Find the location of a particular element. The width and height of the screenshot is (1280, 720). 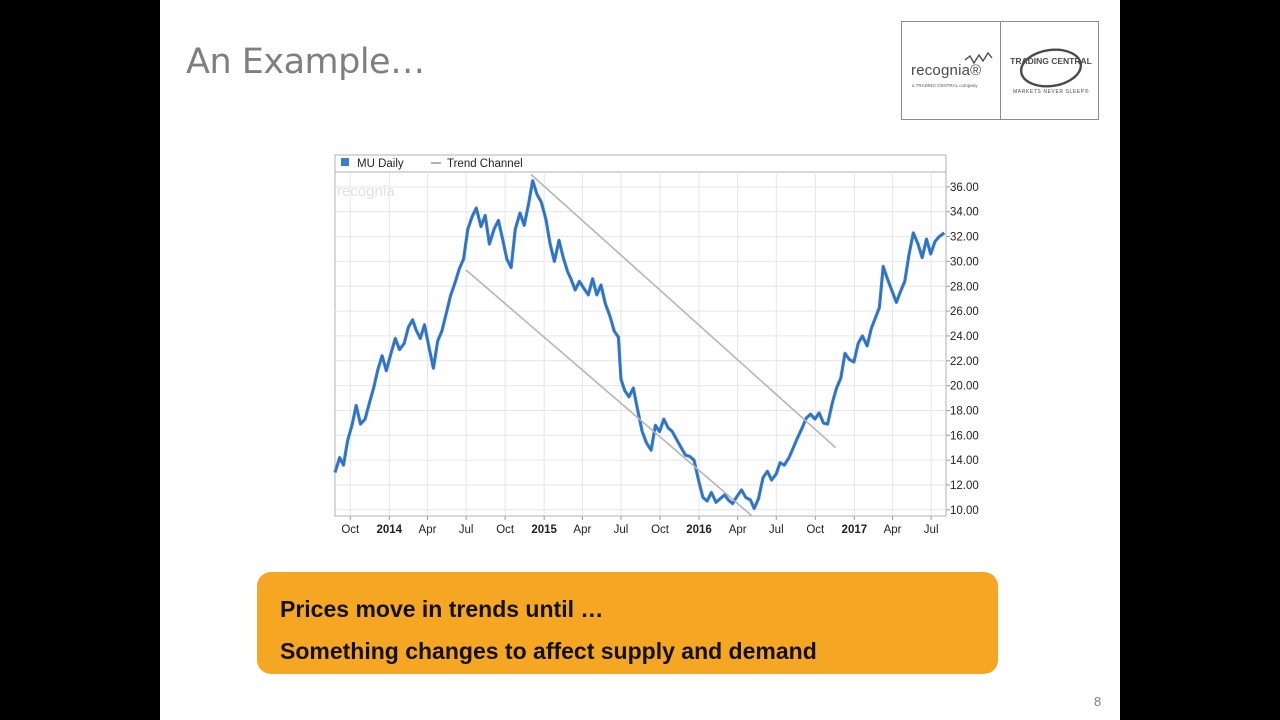

trading-central-ring-icon is located at coordinates (1051, 68).